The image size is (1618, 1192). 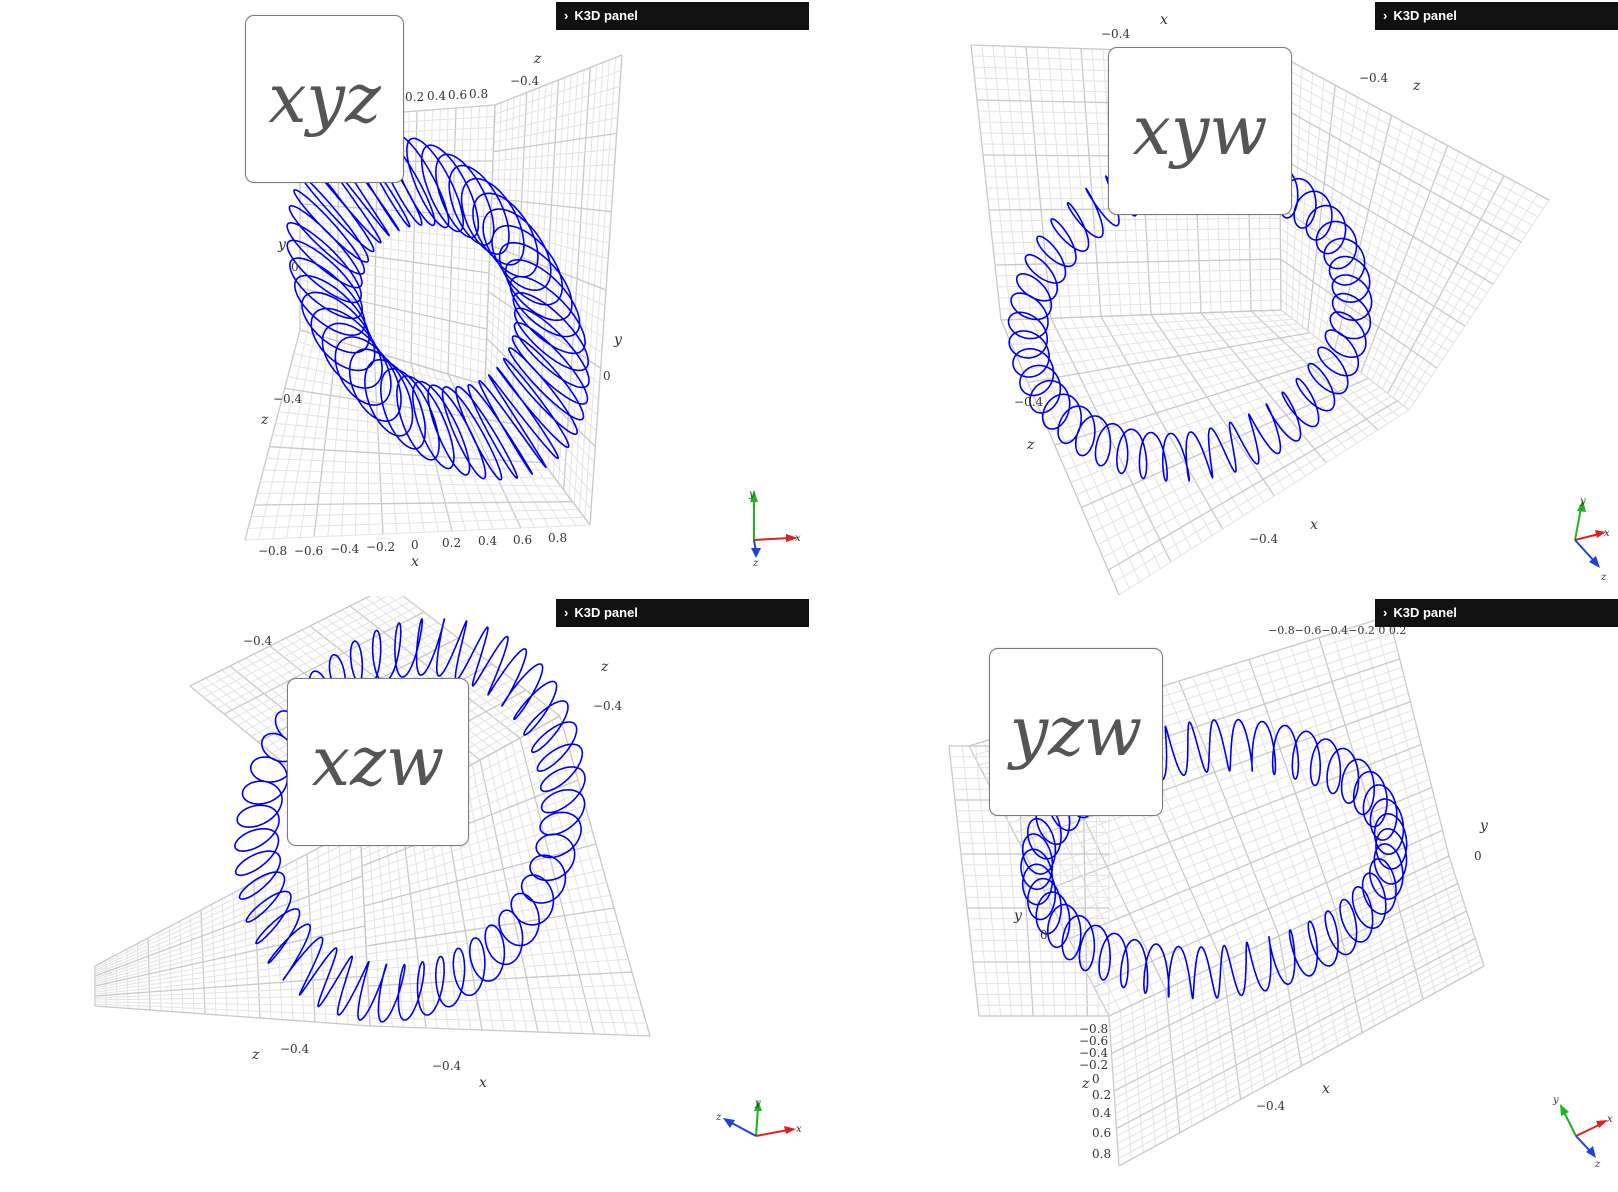 What do you see at coordinates (1484, 826) in the screenshot?
I see `y-axis-label: y` at bounding box center [1484, 826].